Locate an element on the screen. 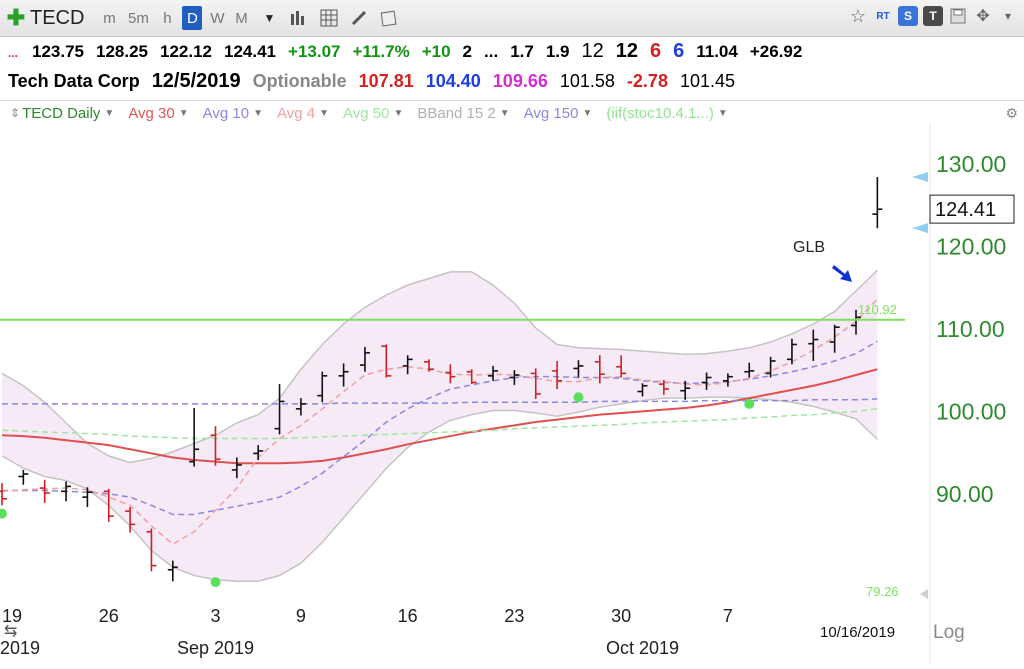  optionable-label: Optionable is located at coordinates (299, 81).